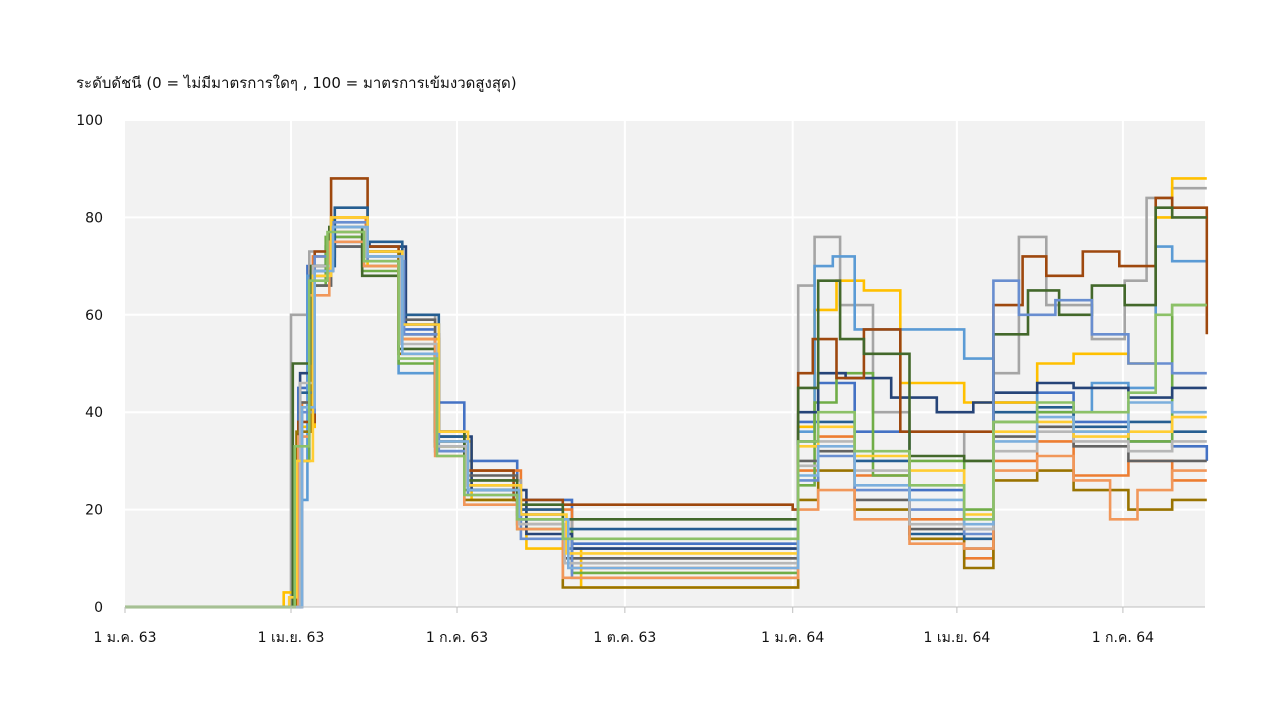 Image resolution: width=1280 pixels, height=720 pixels. What do you see at coordinates (98, 608) in the screenshot?
I see `y-tick-label-0: 0` at bounding box center [98, 608].